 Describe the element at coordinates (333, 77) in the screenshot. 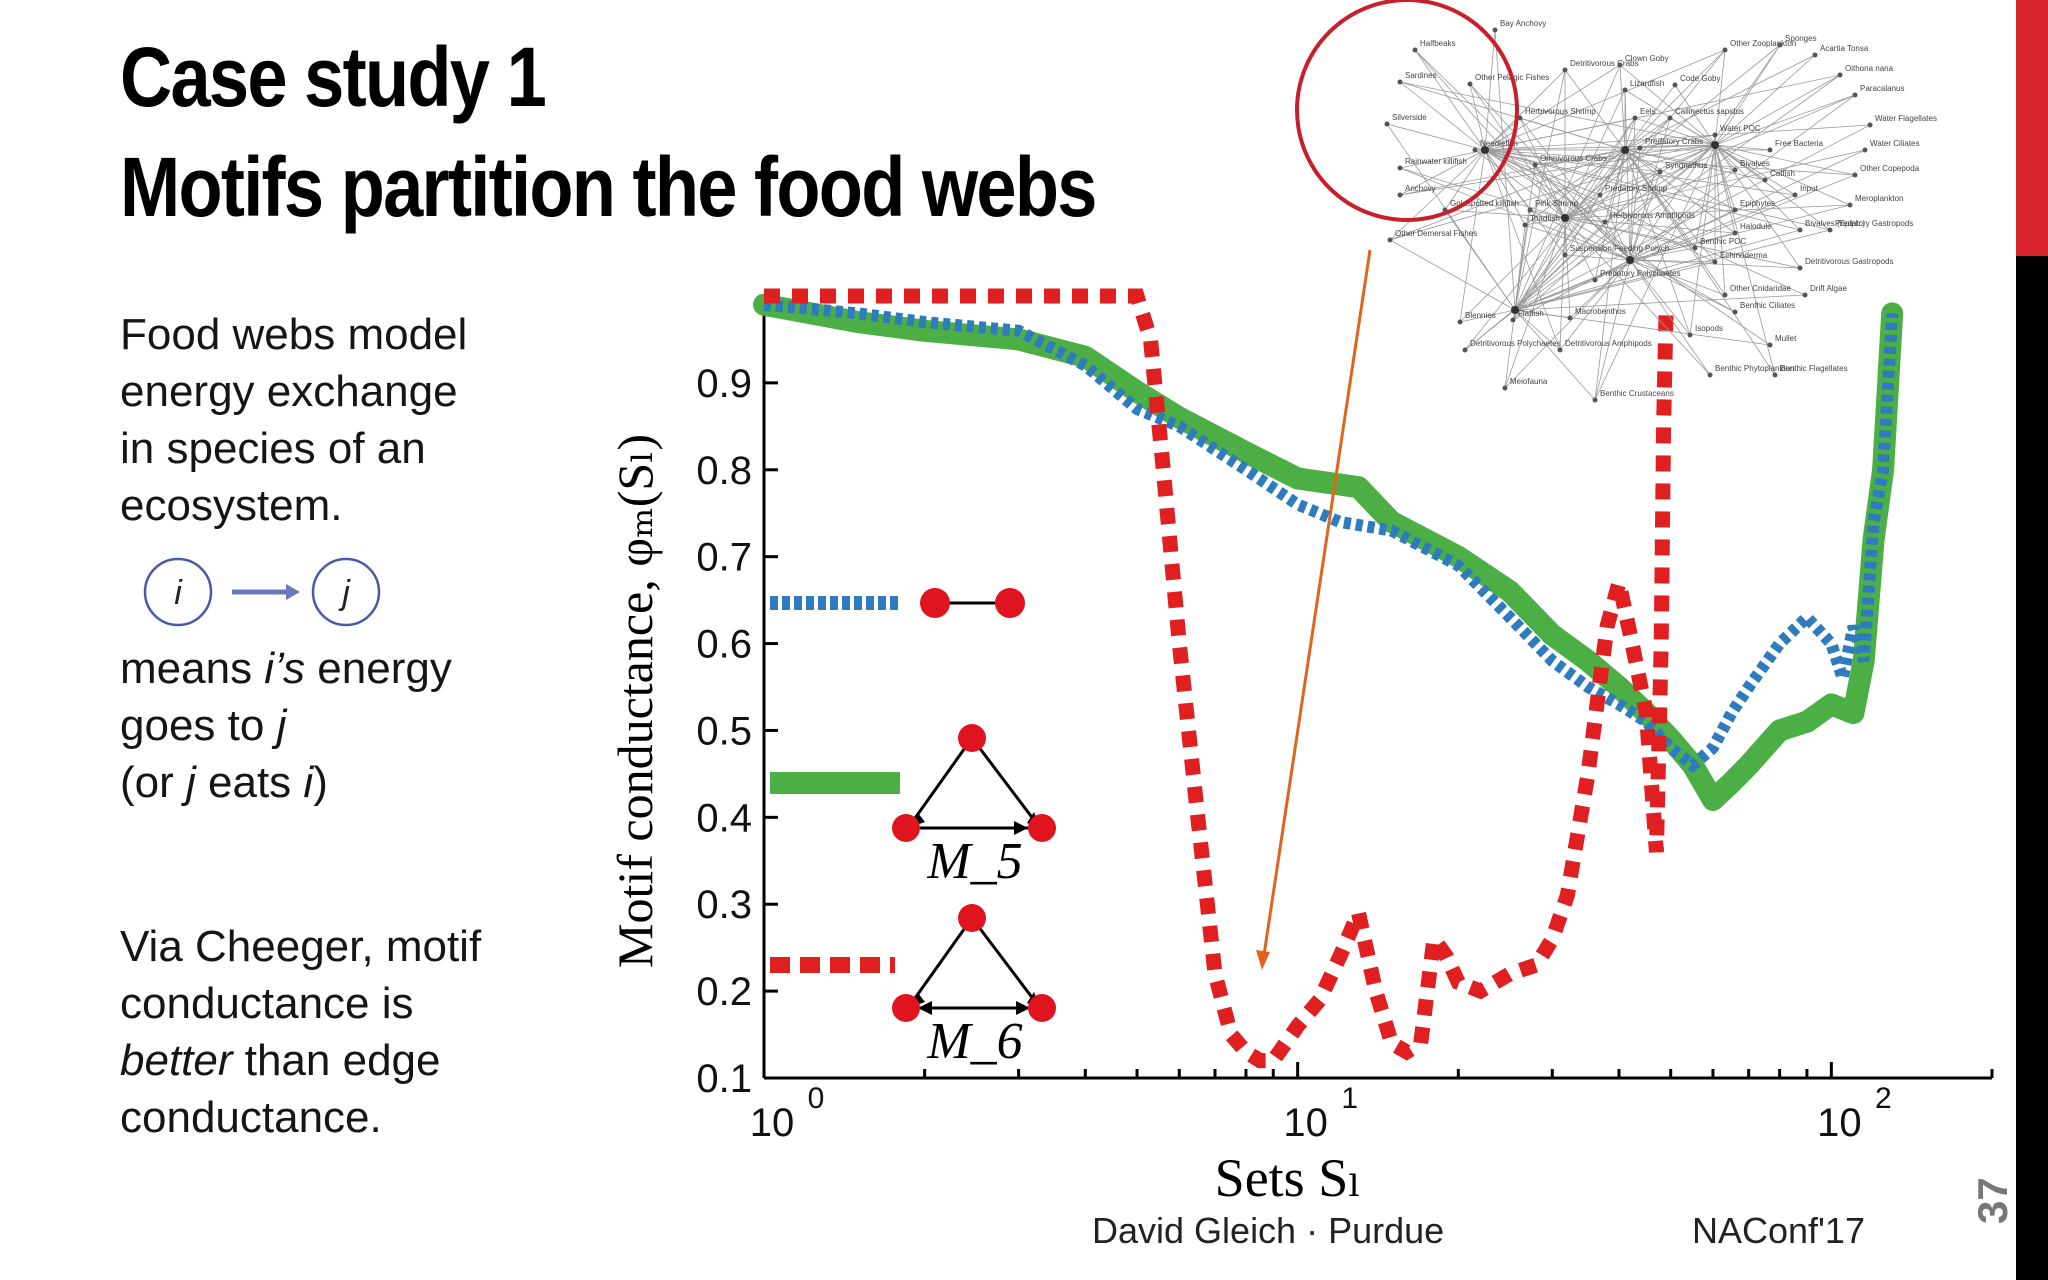

I see `title-line-1: Case study 1` at that location.